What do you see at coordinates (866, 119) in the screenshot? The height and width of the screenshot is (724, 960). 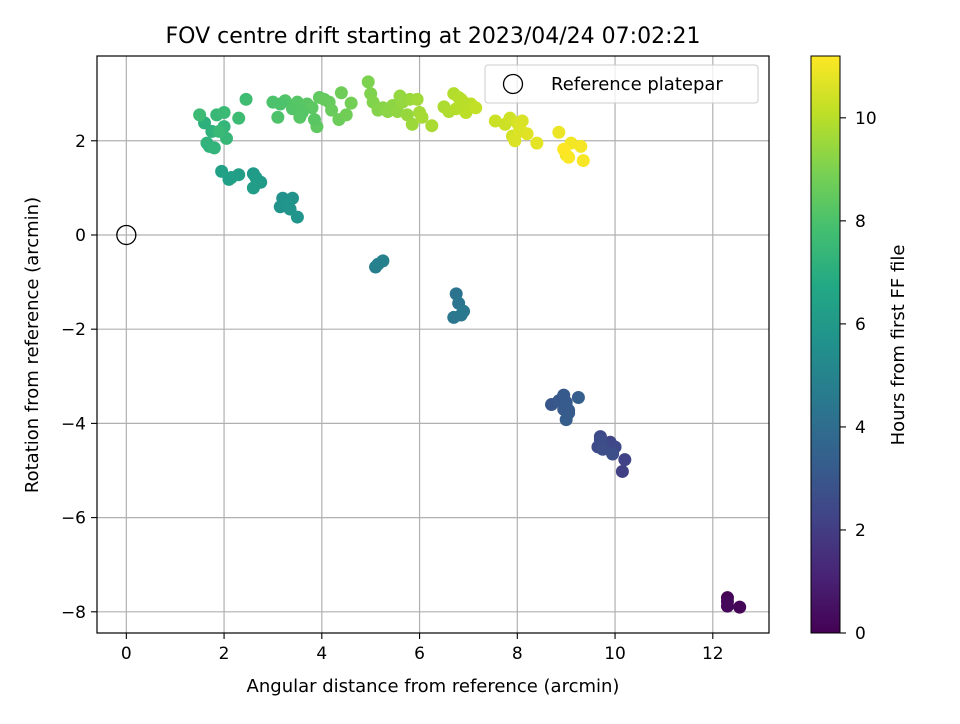 I see `colorbar-tick-label: 10` at bounding box center [866, 119].